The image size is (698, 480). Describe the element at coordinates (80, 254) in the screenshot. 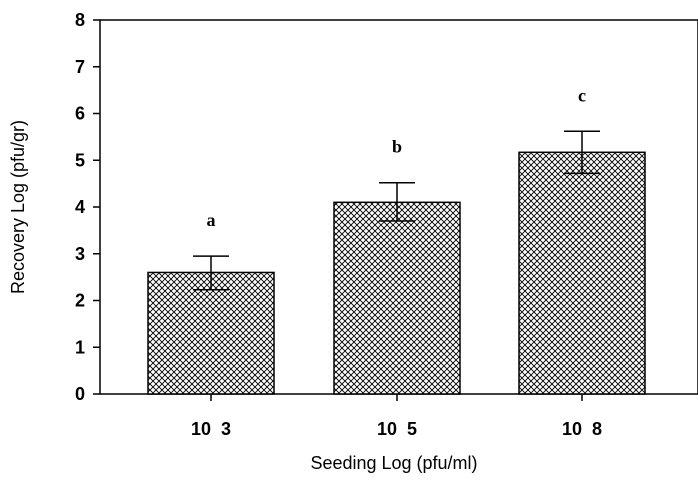

I see `y-tick-label: 3` at that location.